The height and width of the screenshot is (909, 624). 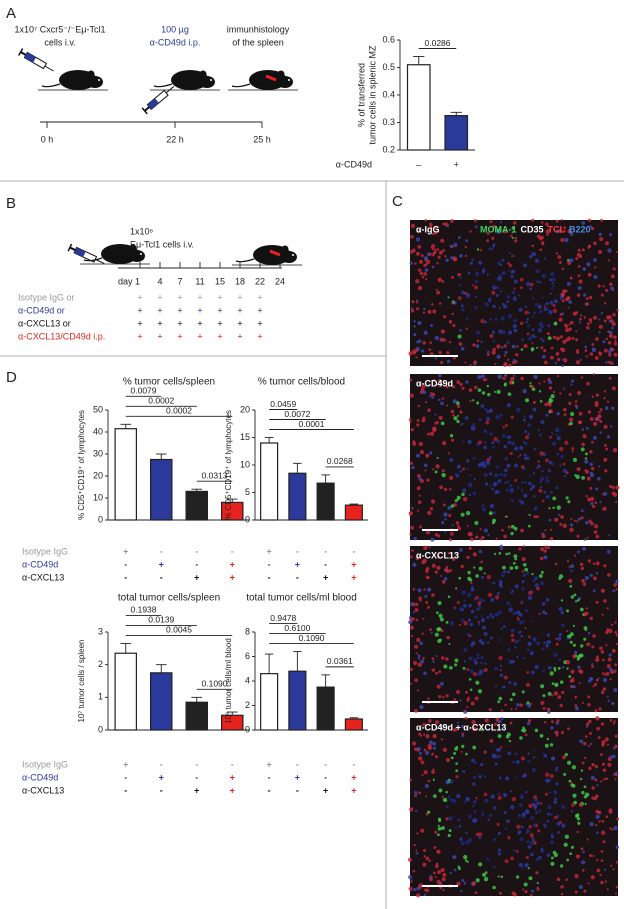 What do you see at coordinates (557, 229) in the screenshot?
I see `stain-legend: TCL` at bounding box center [557, 229].